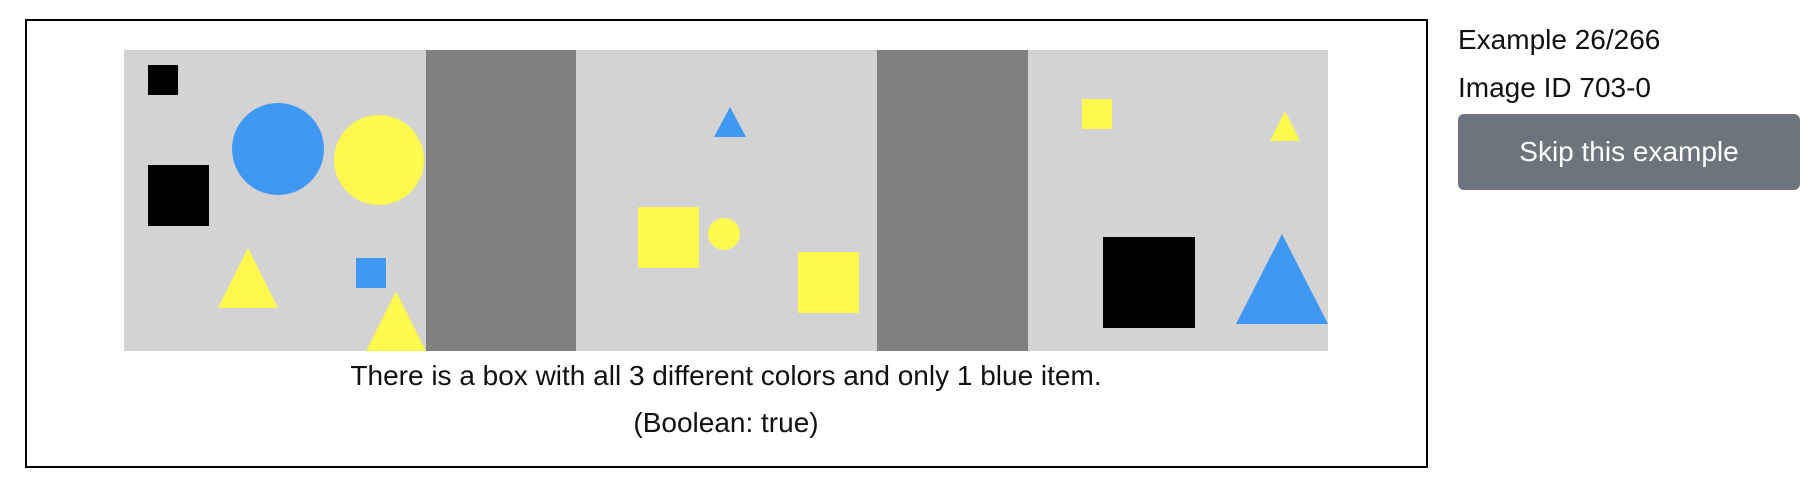 The height and width of the screenshot is (480, 1818). Describe the element at coordinates (668, 237) in the screenshot. I see `yellow-square` at that location.